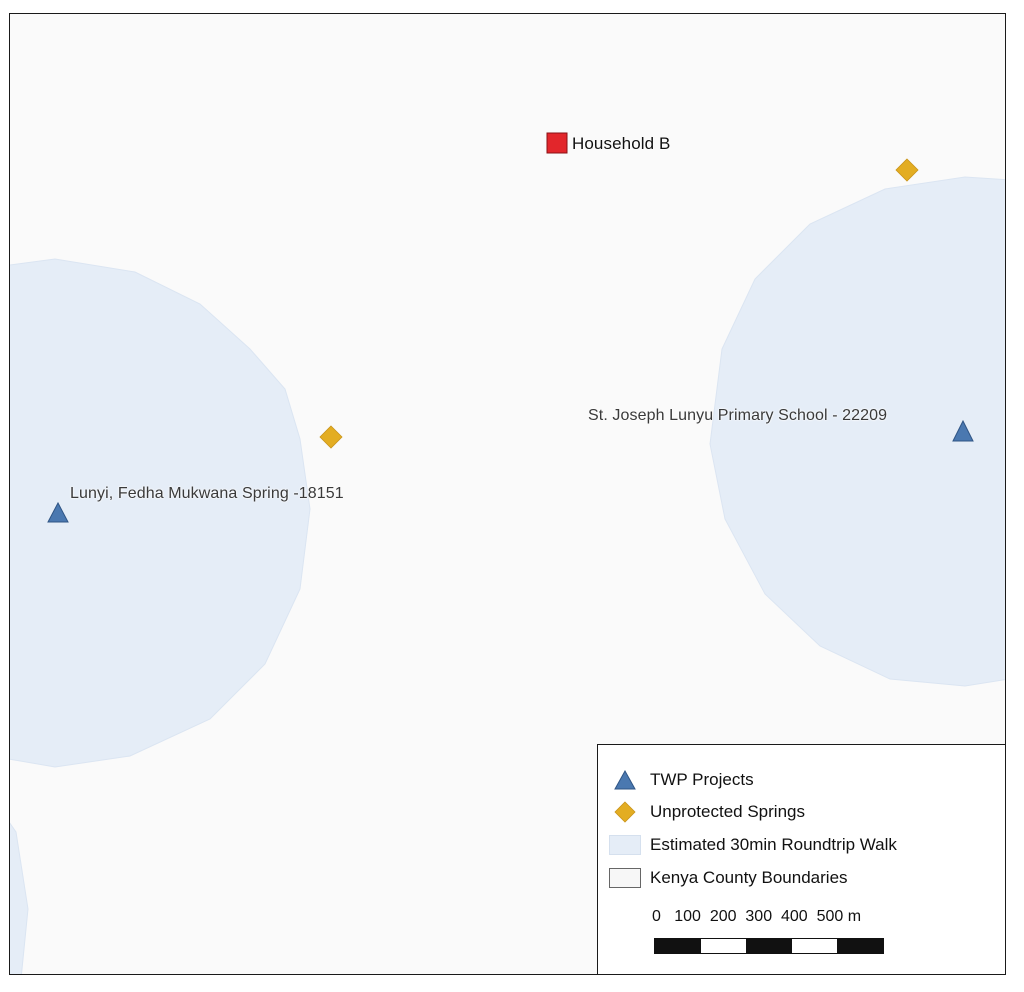  I want to click on legend-label: Estimated 30min Roundtrip Walk, so click(773, 844).